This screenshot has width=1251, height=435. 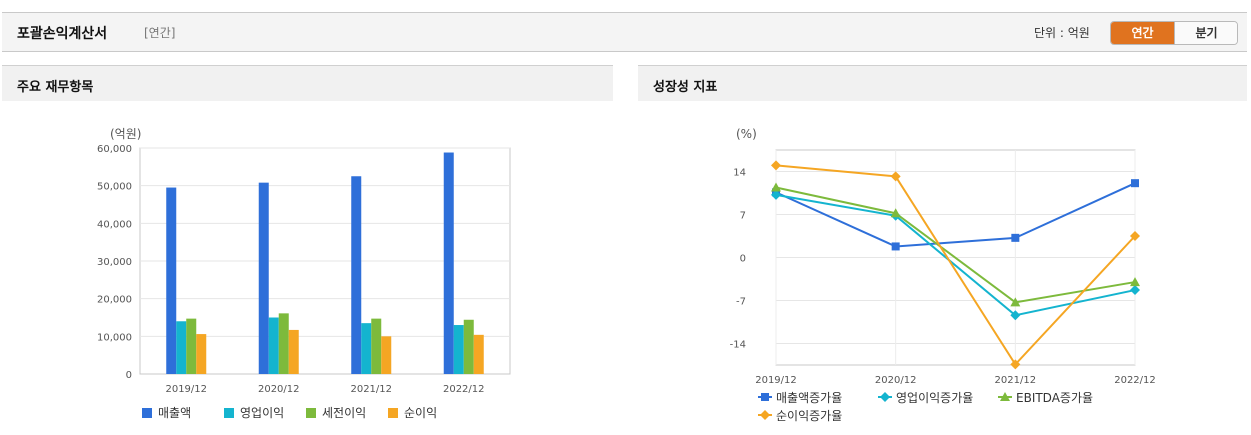 I want to click on legend-label: 매출액증가율, so click(x=809, y=398).